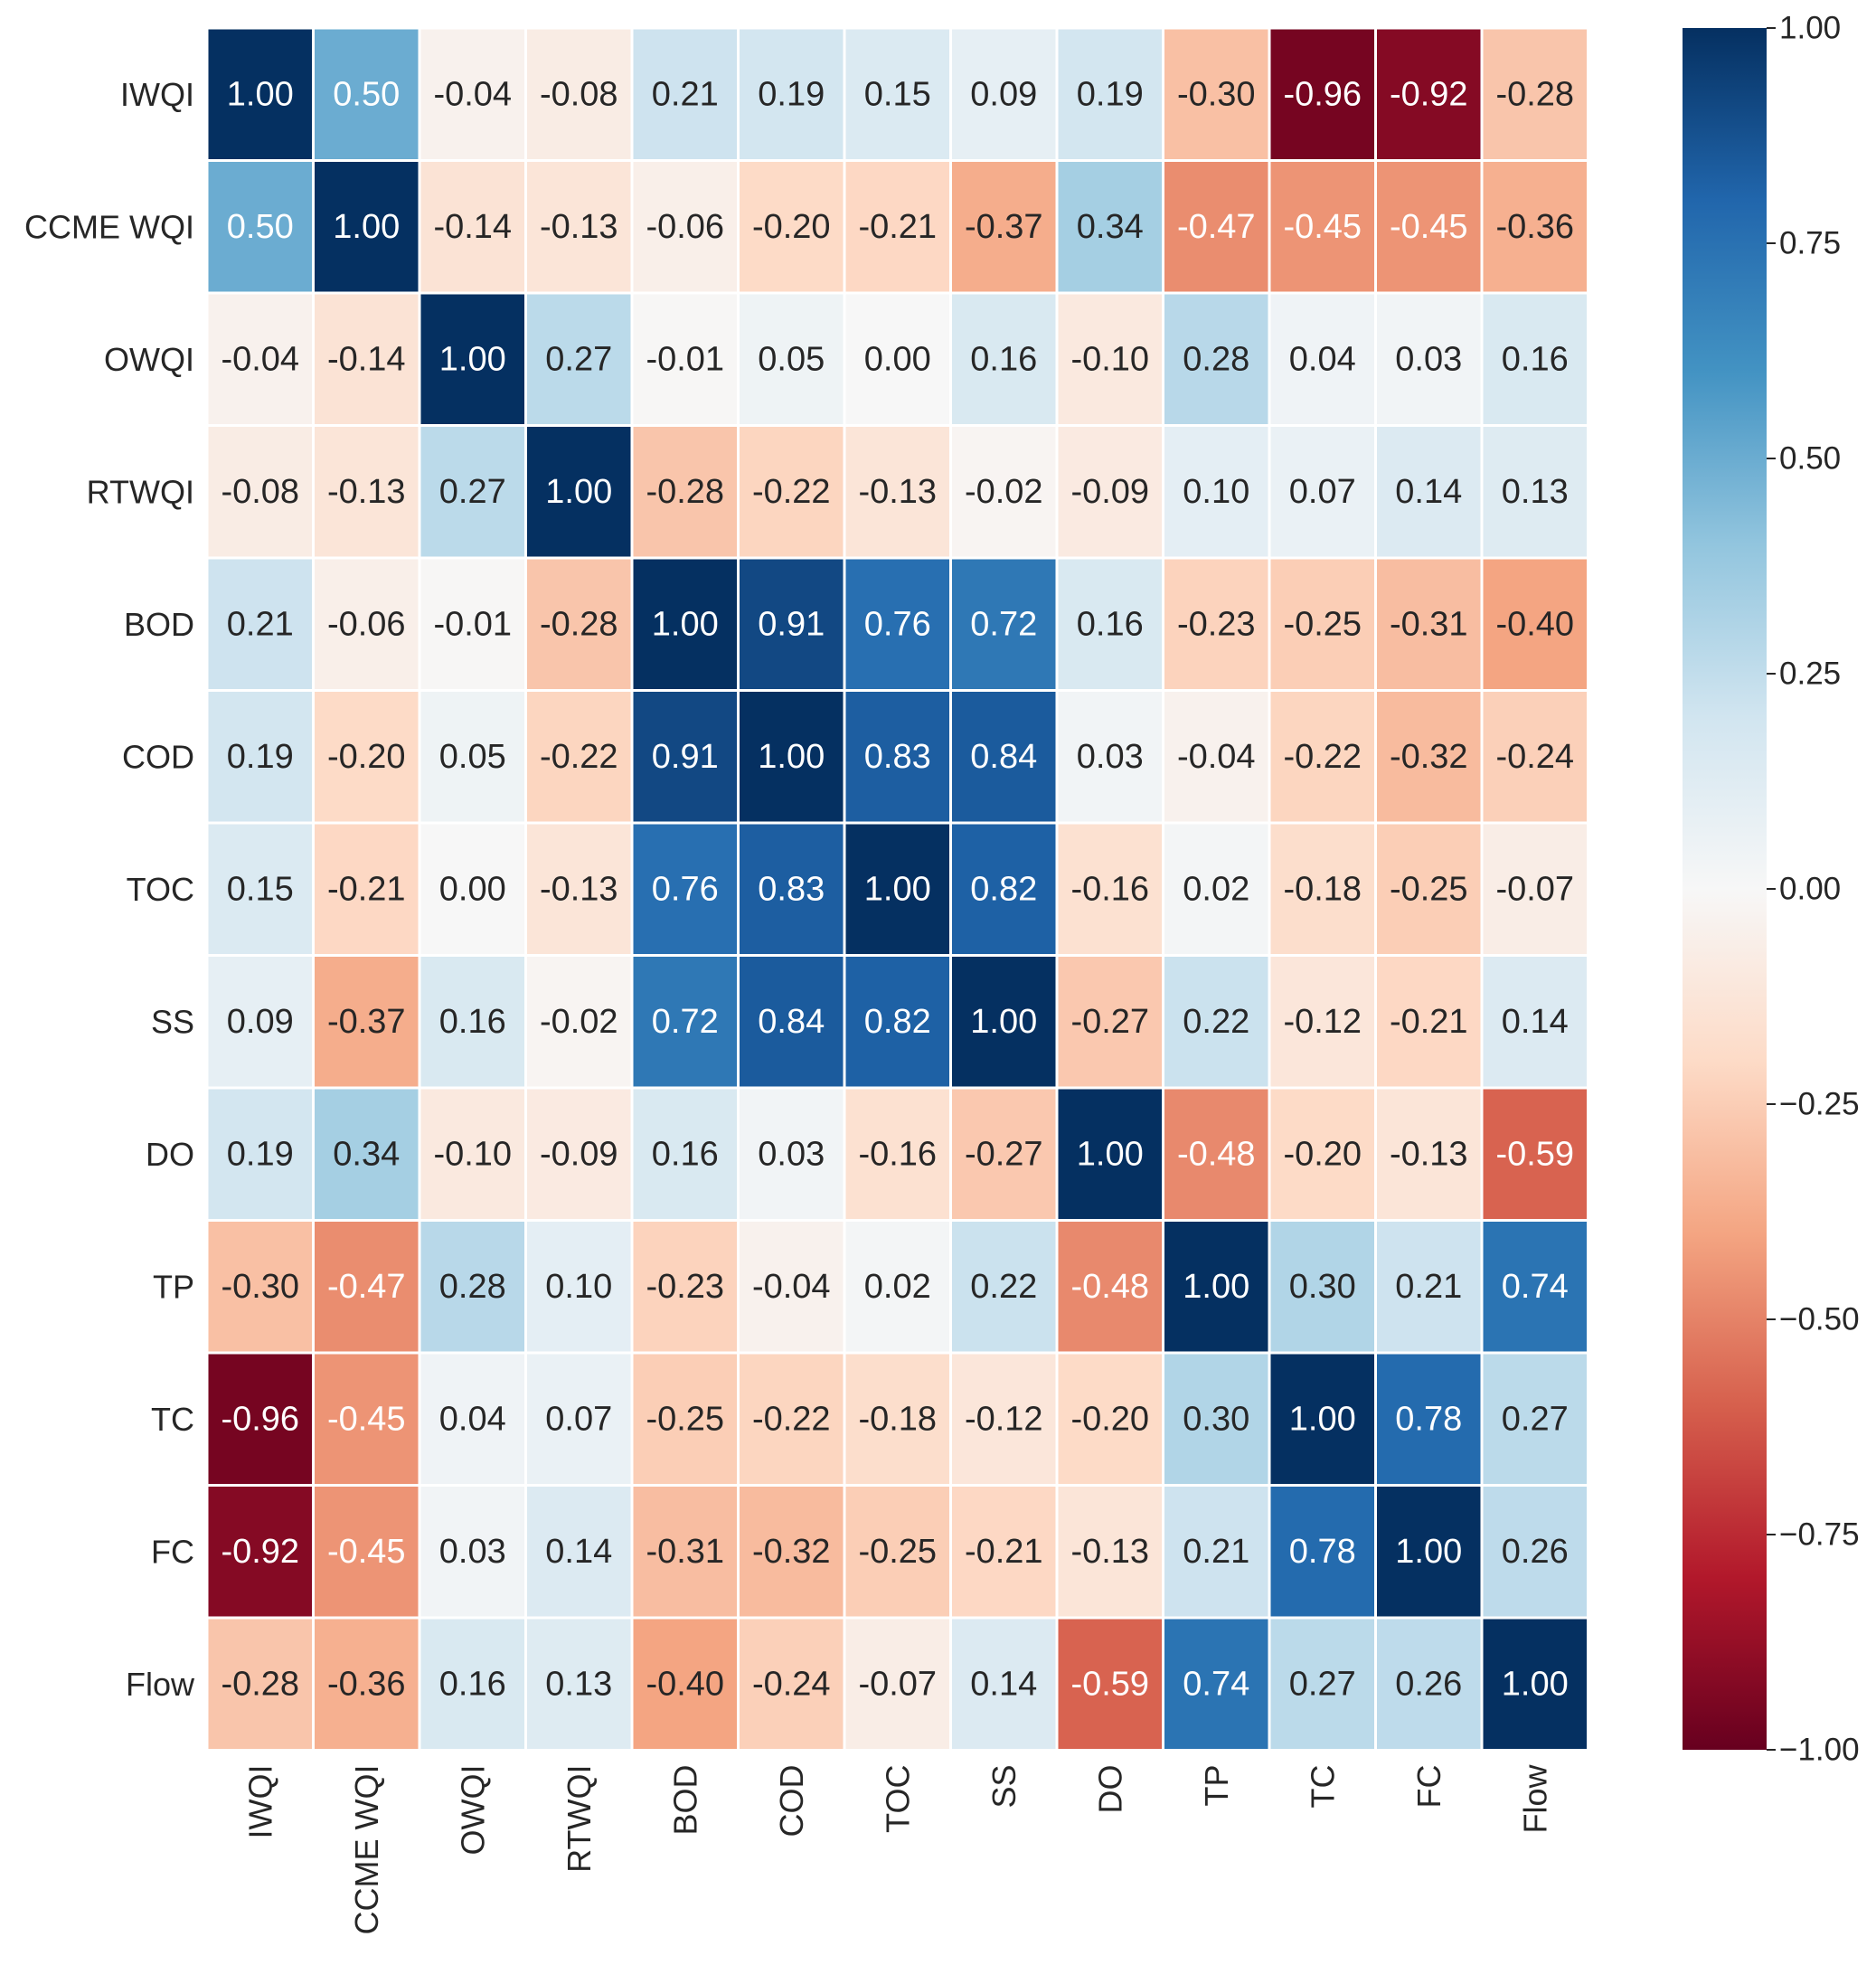 This screenshot has width=1876, height=1965. Describe the element at coordinates (579, 1154) in the screenshot. I see `heatmap-cell-do-rtwqi` at that location.